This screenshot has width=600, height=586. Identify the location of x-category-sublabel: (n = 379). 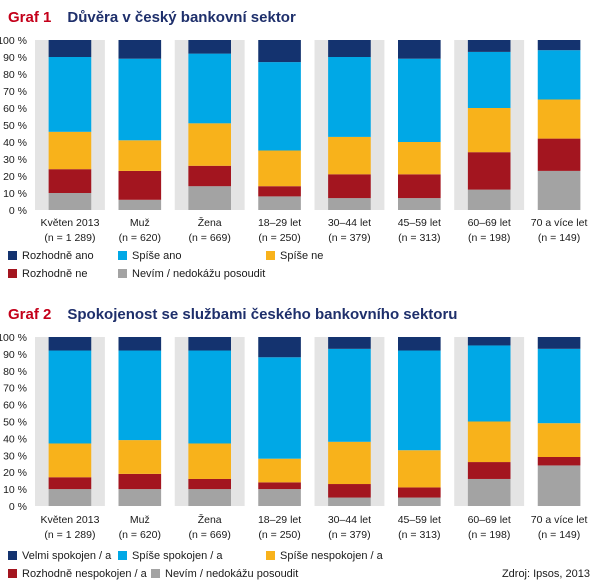
(349, 238).